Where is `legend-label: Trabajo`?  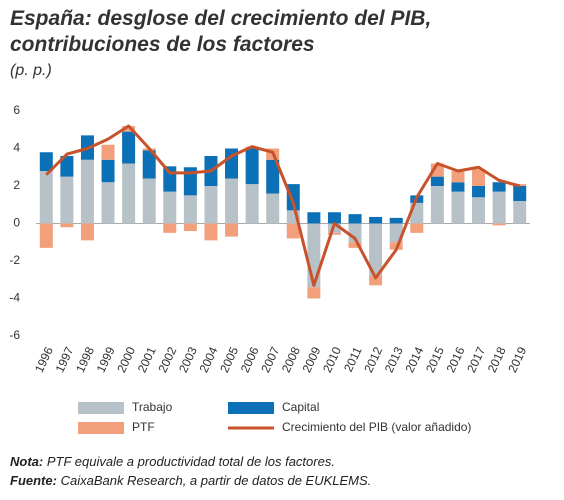 legend-label: Trabajo is located at coordinates (152, 407).